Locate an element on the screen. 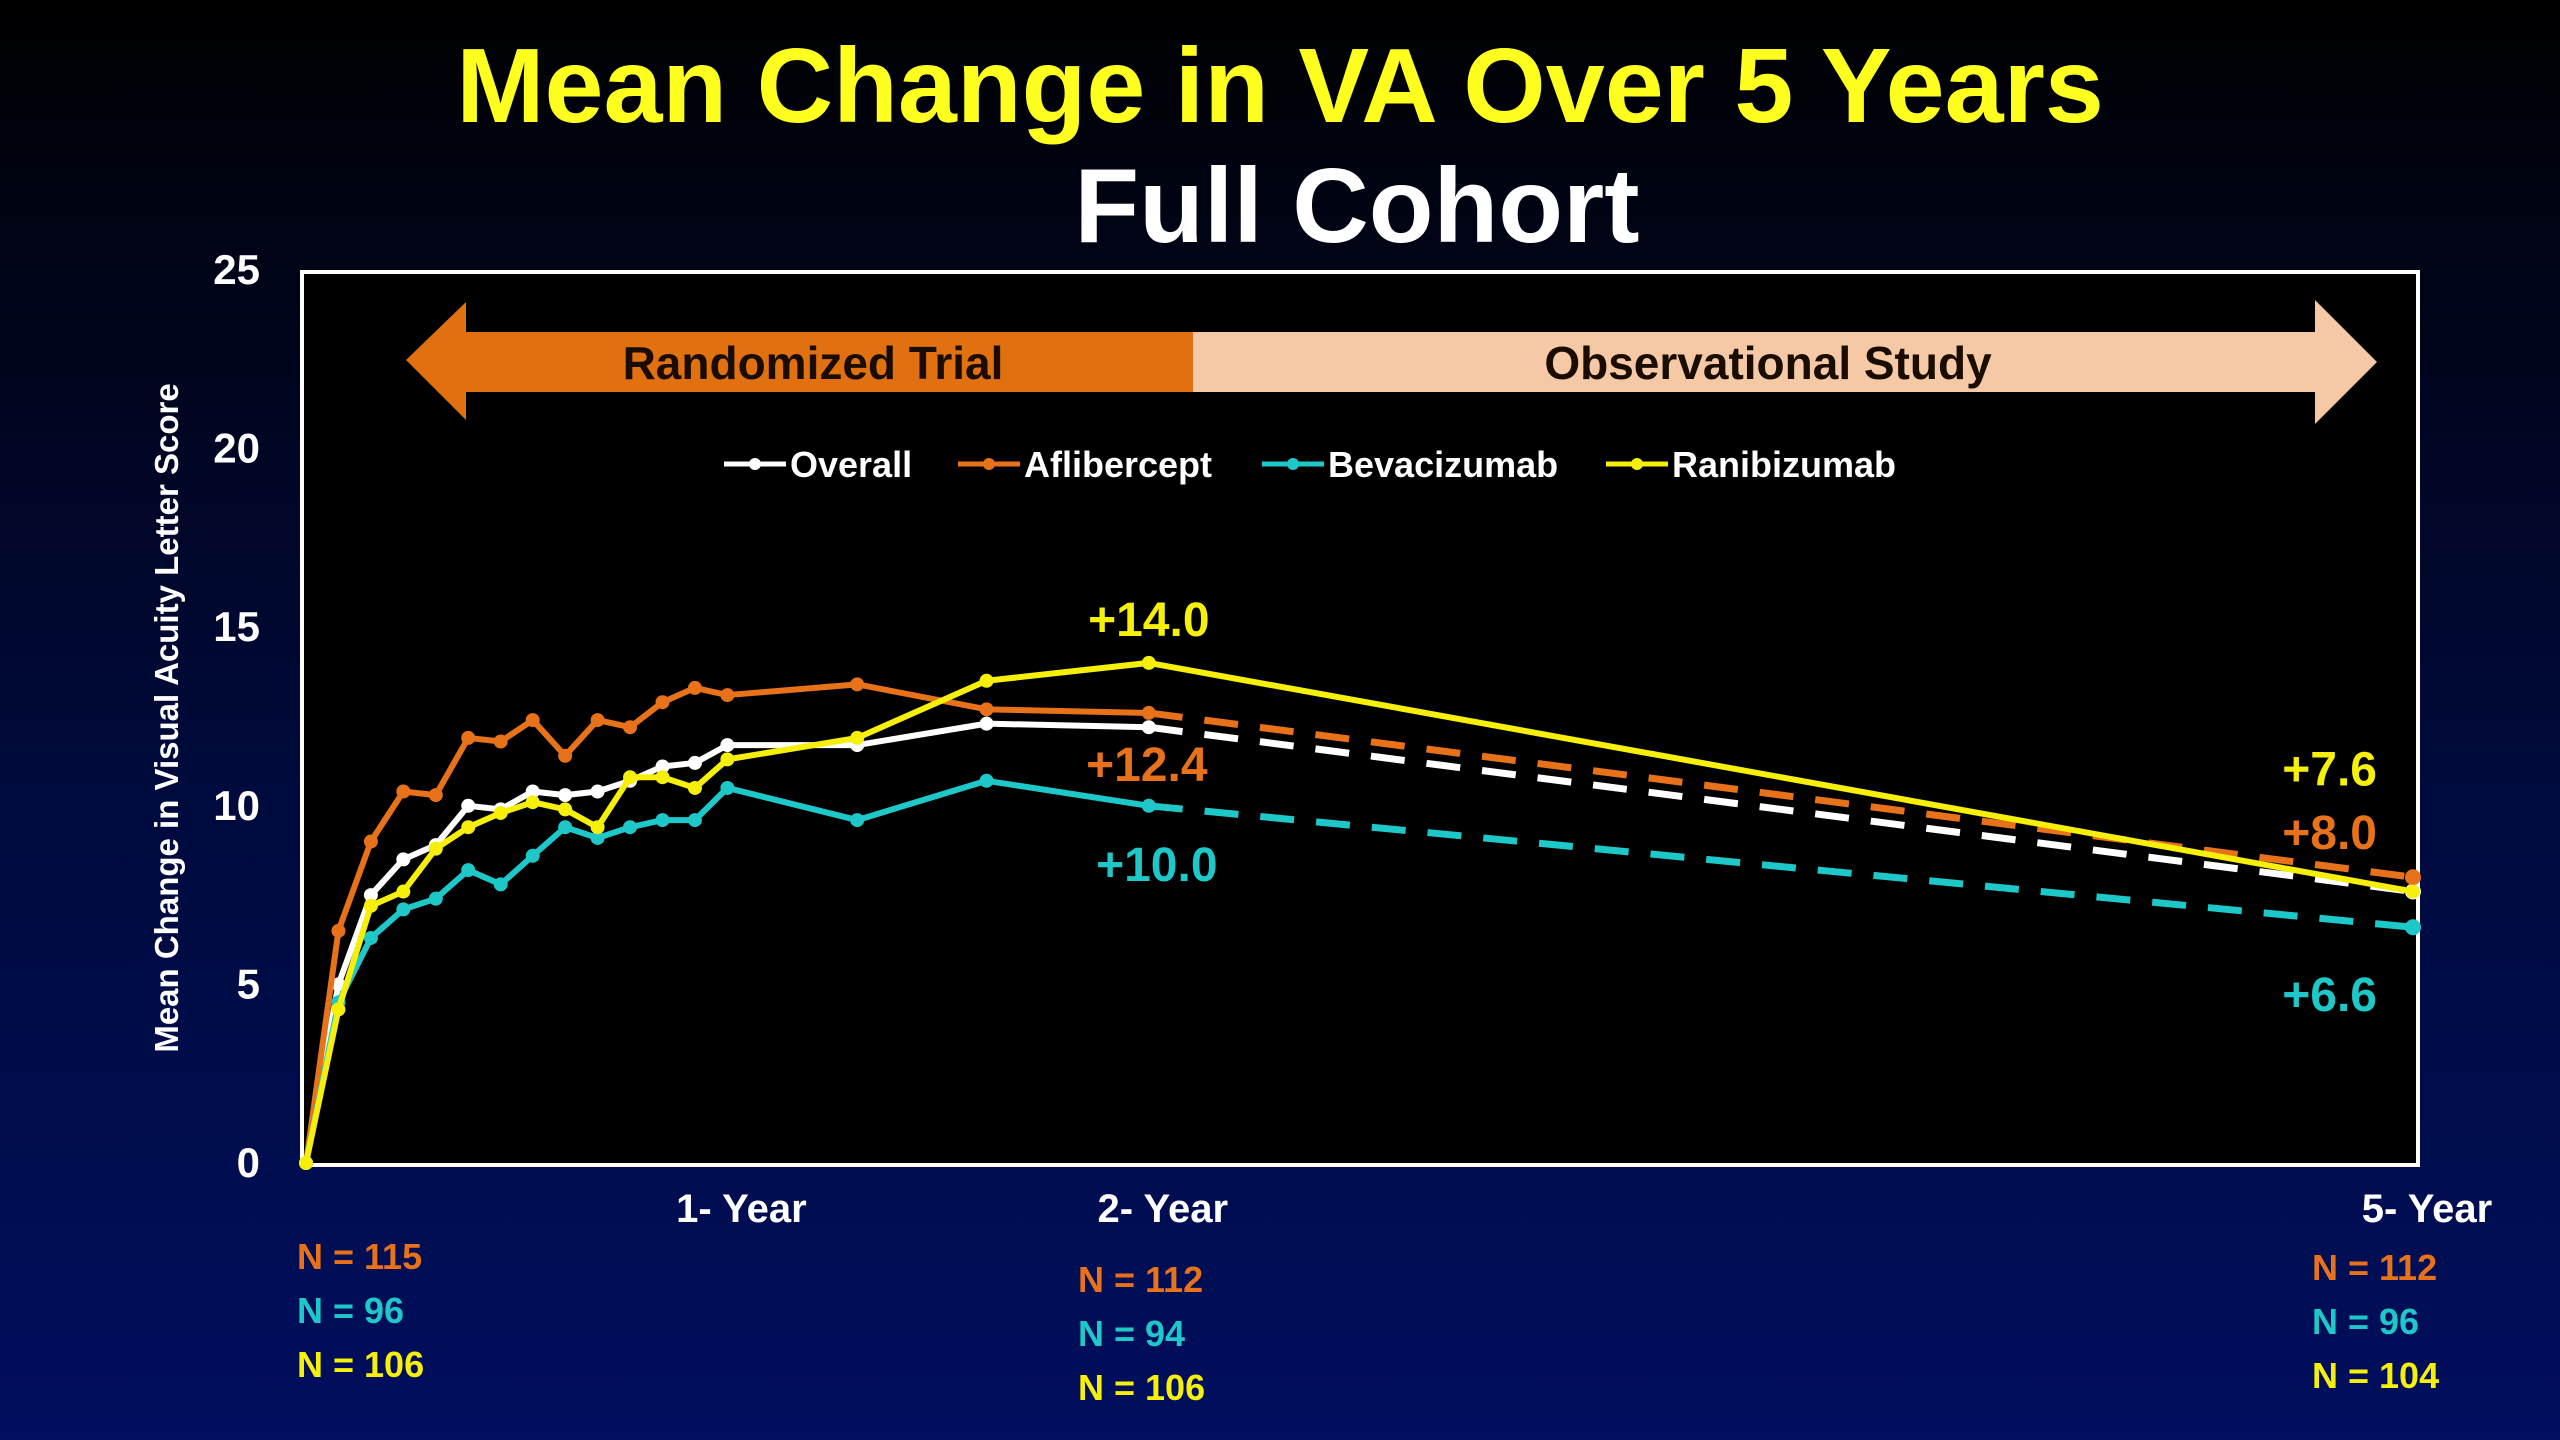 The height and width of the screenshot is (1440, 2560). x-axis: 1- Year 2- Year 5- Year is located at coordinates (1584, 1209).